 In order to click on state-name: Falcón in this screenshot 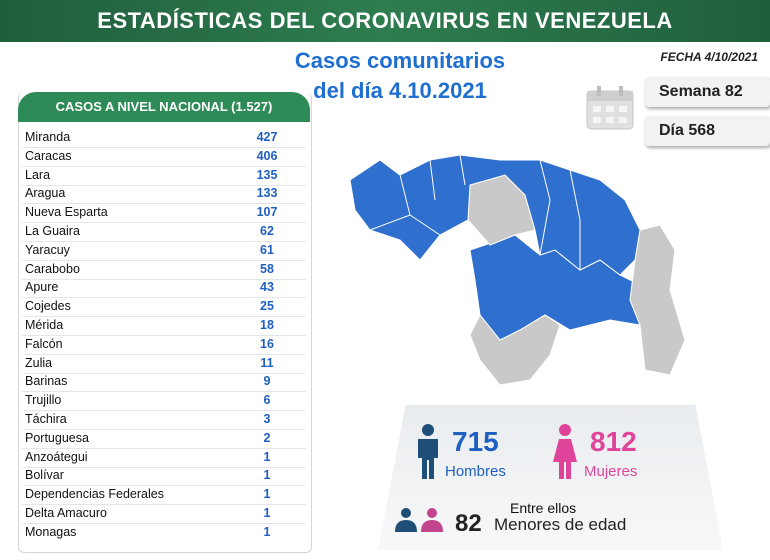, I will do `click(44, 343)`.